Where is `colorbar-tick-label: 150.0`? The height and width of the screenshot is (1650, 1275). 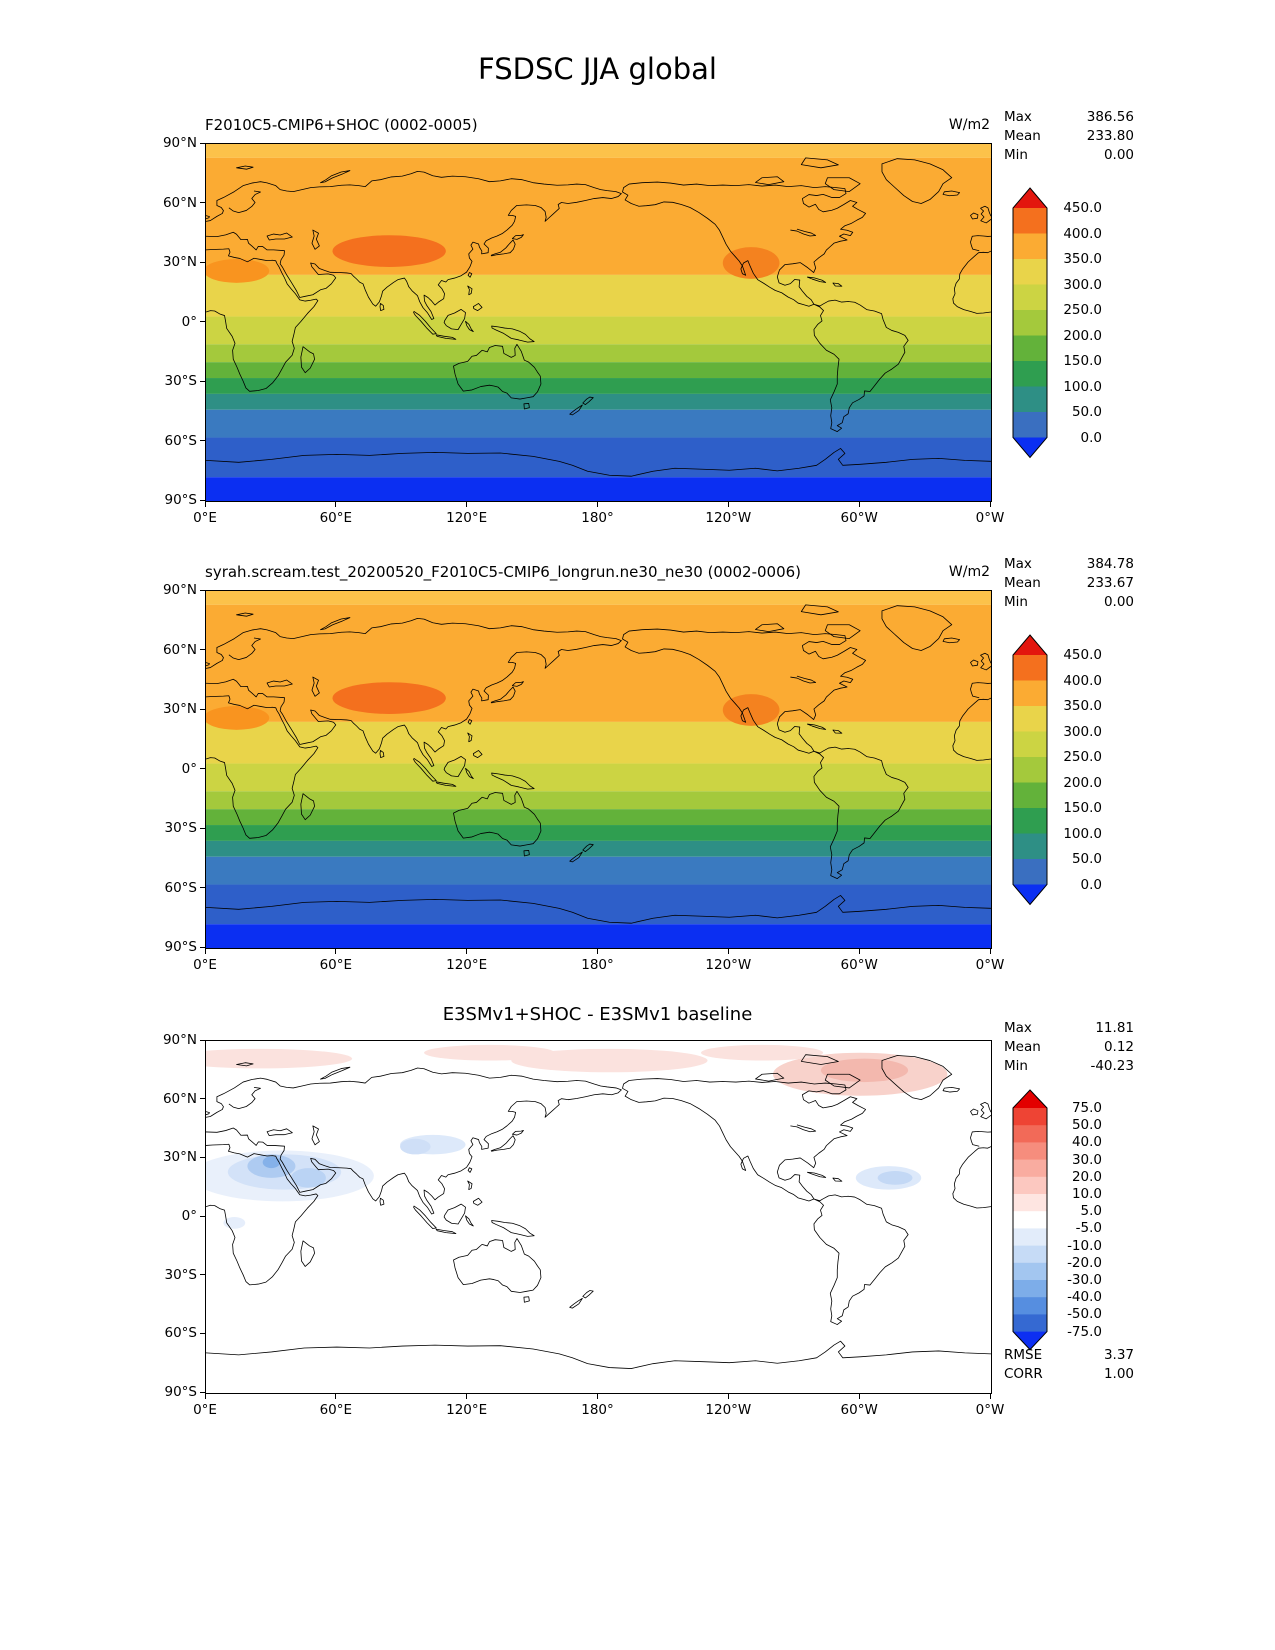 colorbar-tick-label: 150.0 is located at coordinates (1082, 361).